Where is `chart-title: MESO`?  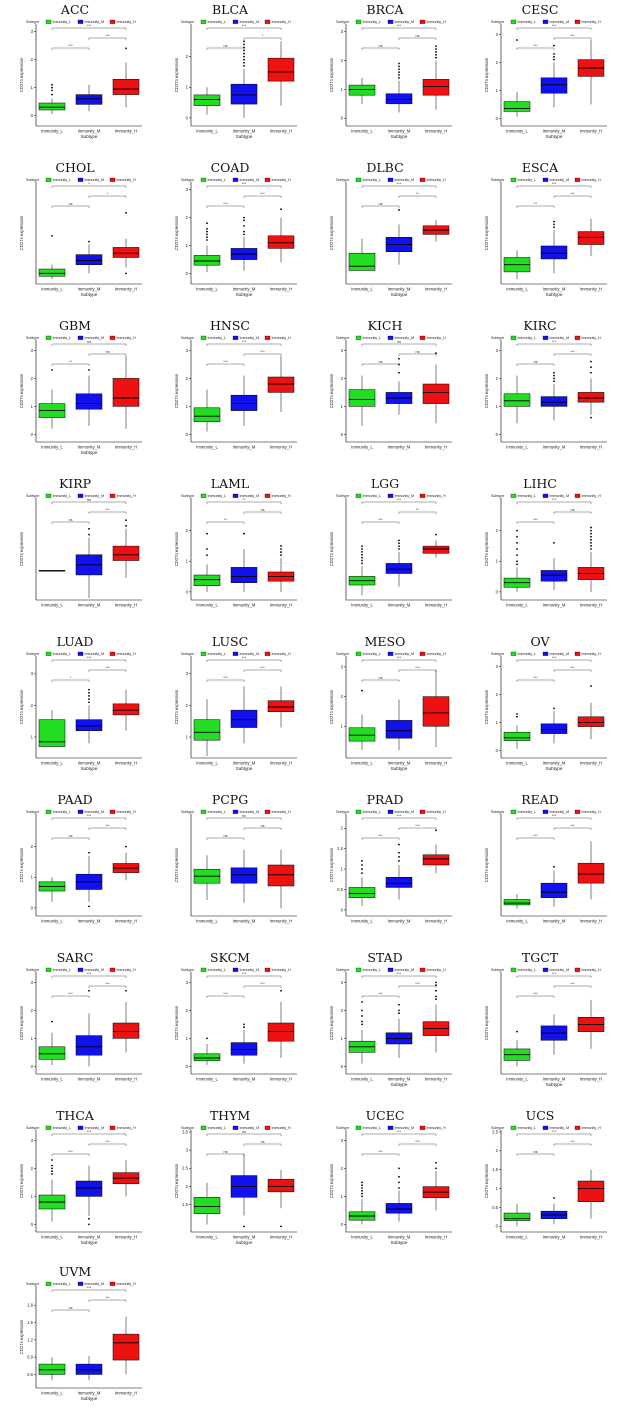
chart-title: MESO is located at coordinates (385, 641).